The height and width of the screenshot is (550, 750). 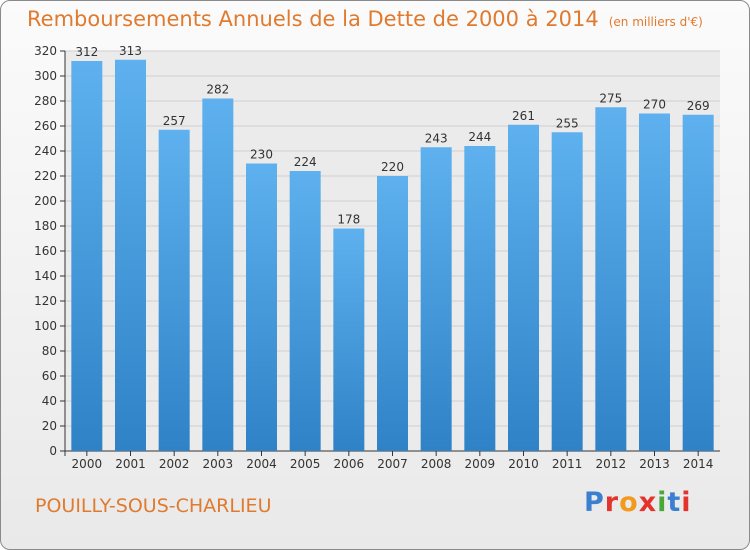 I want to click on y-tick-label: 200, so click(x=45, y=201).